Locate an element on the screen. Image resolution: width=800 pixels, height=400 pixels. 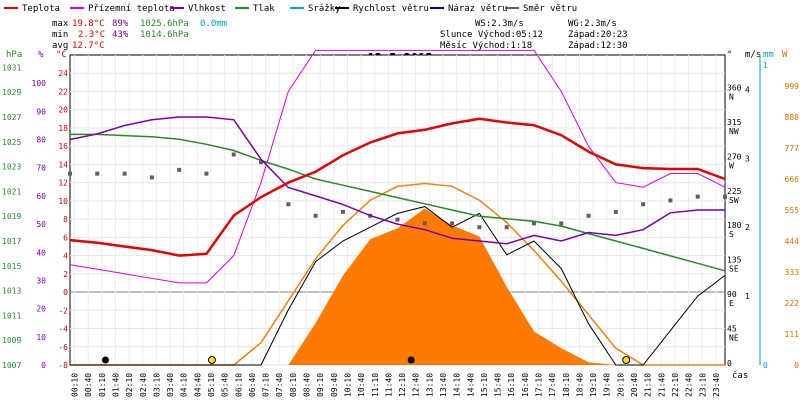
x-tick-label: 12:40 is located at coordinates (416, 385).